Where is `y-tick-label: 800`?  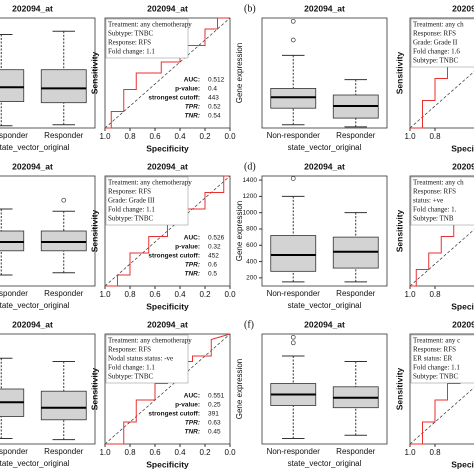
y-tick-label: 800 is located at coordinates (251, 229).